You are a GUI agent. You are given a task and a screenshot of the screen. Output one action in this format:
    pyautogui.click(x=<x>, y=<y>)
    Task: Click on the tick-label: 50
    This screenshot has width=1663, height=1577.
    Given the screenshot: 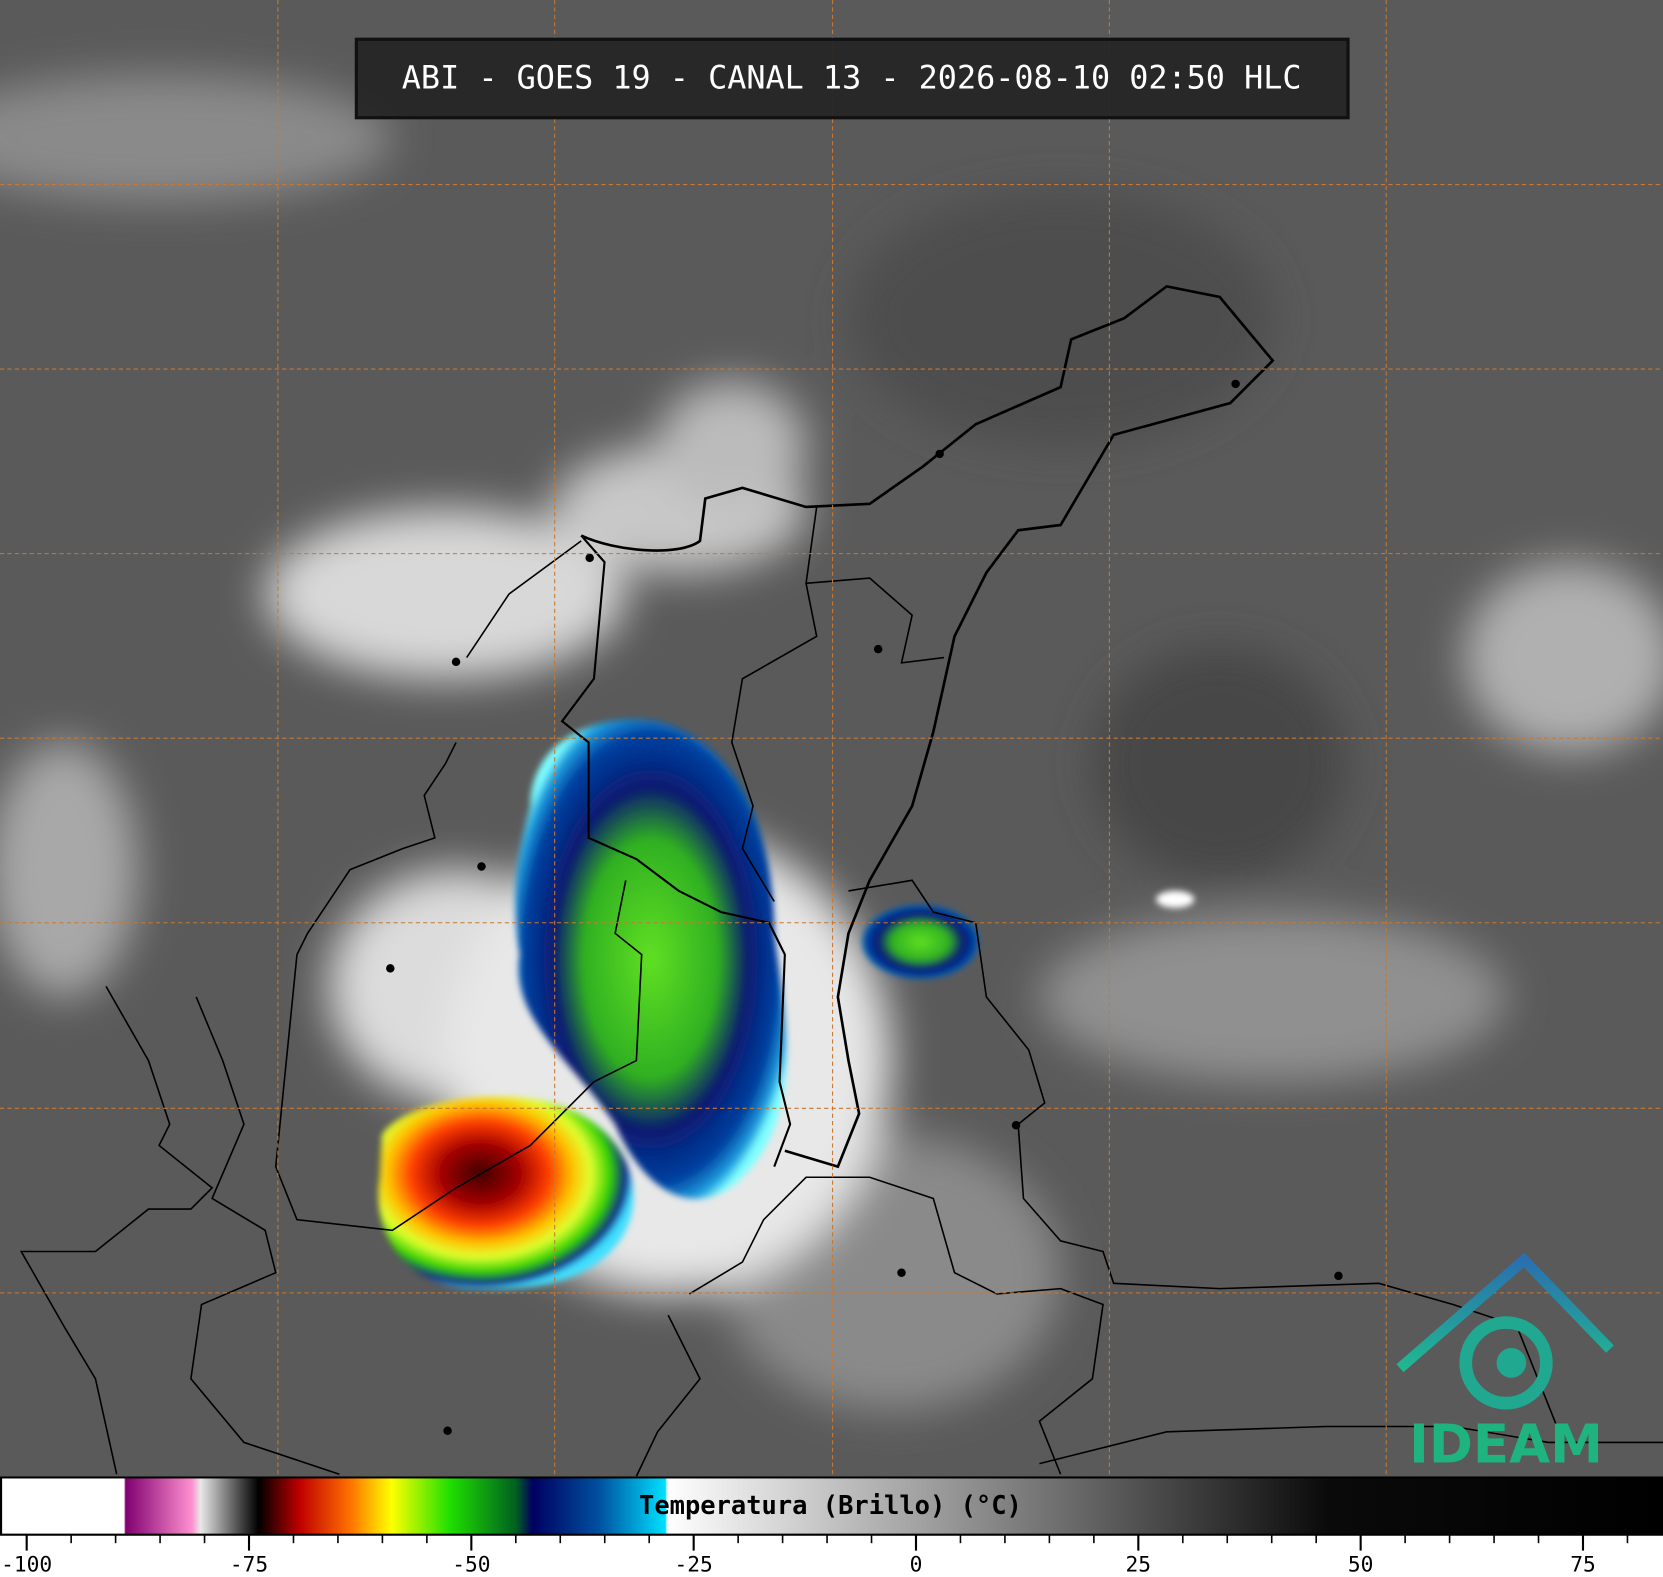 What is the action you would take?
    pyautogui.click(x=1361, y=1564)
    